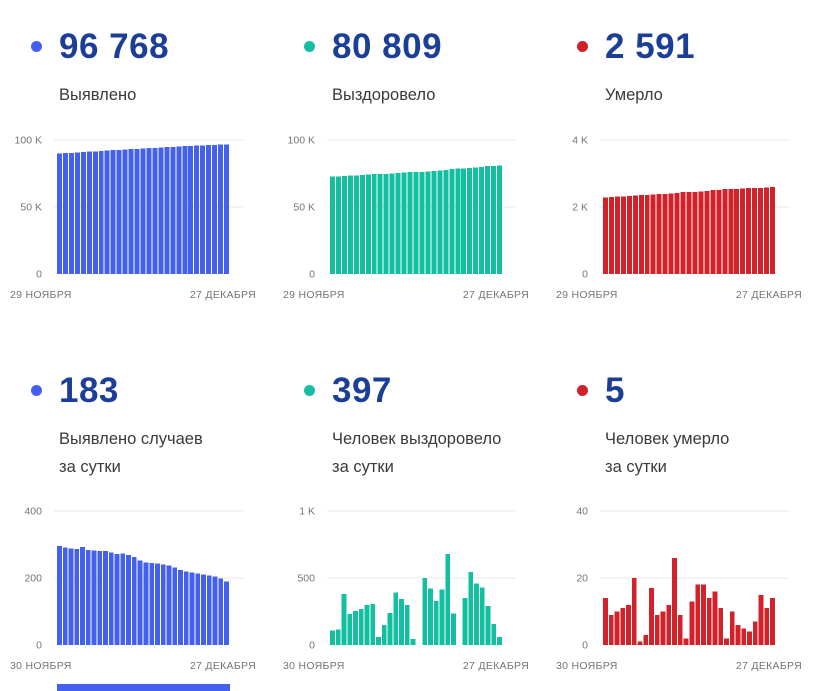 This screenshot has width=819, height=691. I want to click on svg-text: 40, so click(582, 511).